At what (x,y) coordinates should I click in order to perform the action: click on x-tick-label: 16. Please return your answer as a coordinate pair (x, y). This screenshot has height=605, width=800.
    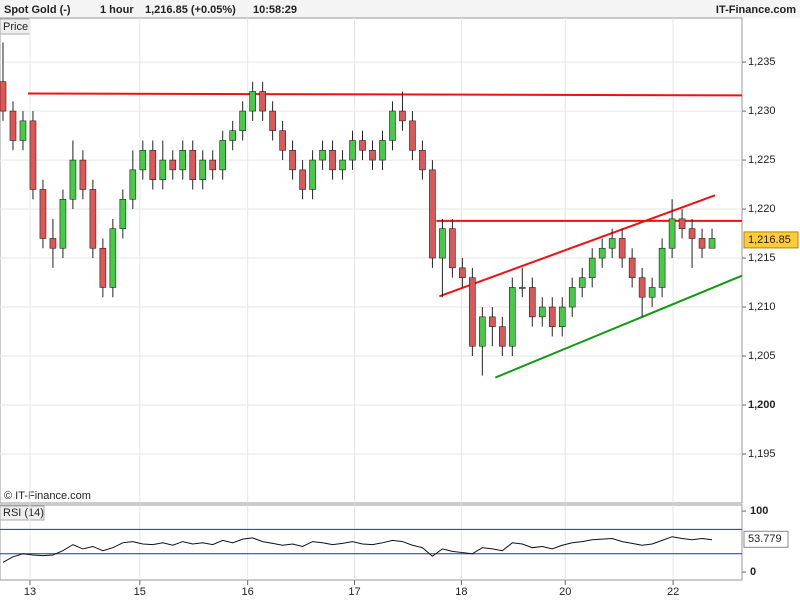
    Looking at the image, I should click on (248, 592).